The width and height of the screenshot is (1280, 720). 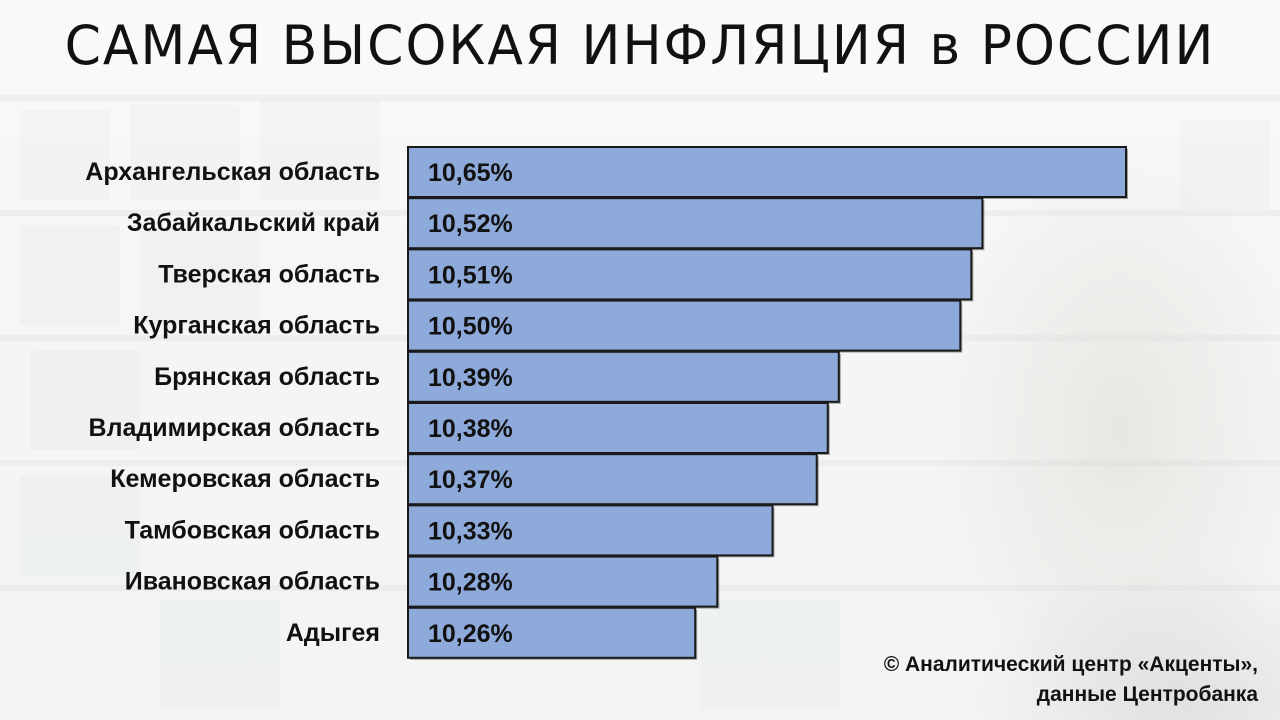 What do you see at coordinates (253, 223) in the screenshot?
I see `category-label: Забайкальский край` at bounding box center [253, 223].